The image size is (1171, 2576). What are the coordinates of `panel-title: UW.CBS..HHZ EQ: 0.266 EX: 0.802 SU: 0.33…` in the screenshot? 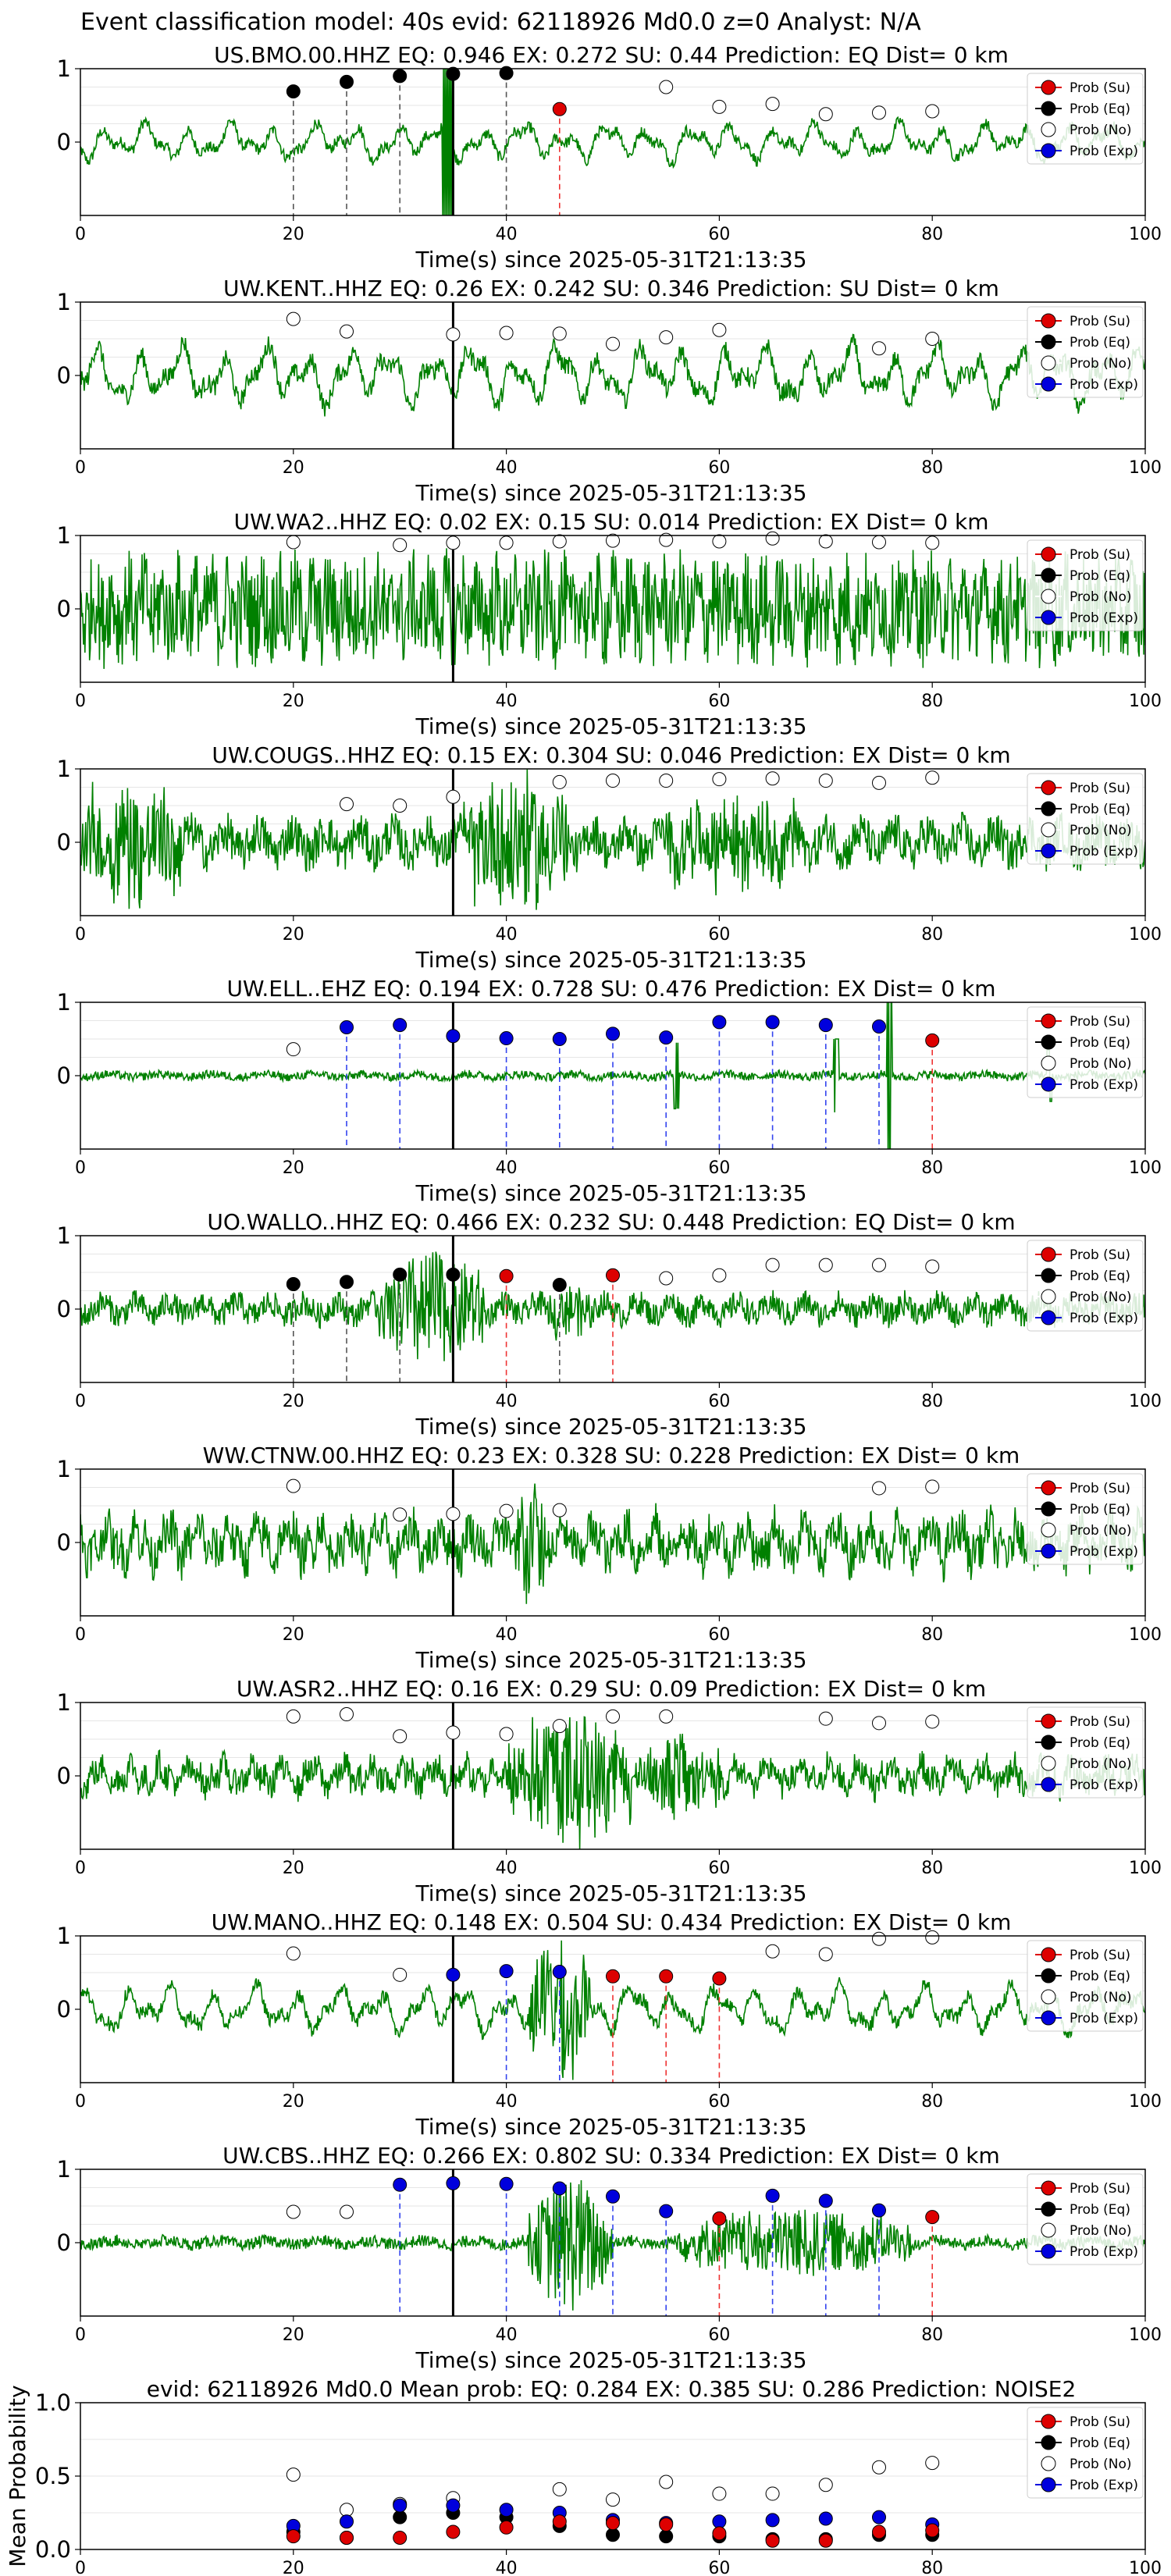 It's located at (611, 2156).